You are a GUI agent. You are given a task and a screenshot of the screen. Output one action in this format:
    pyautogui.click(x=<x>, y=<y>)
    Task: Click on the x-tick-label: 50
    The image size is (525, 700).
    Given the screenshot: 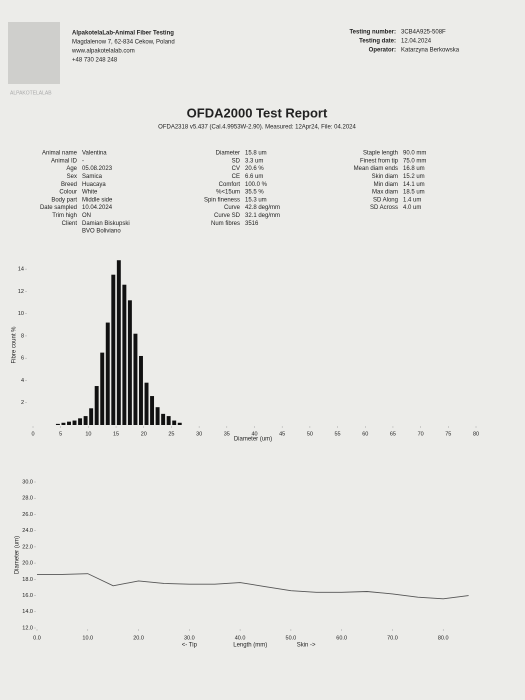 What is the action you would take?
    pyautogui.click(x=310, y=434)
    